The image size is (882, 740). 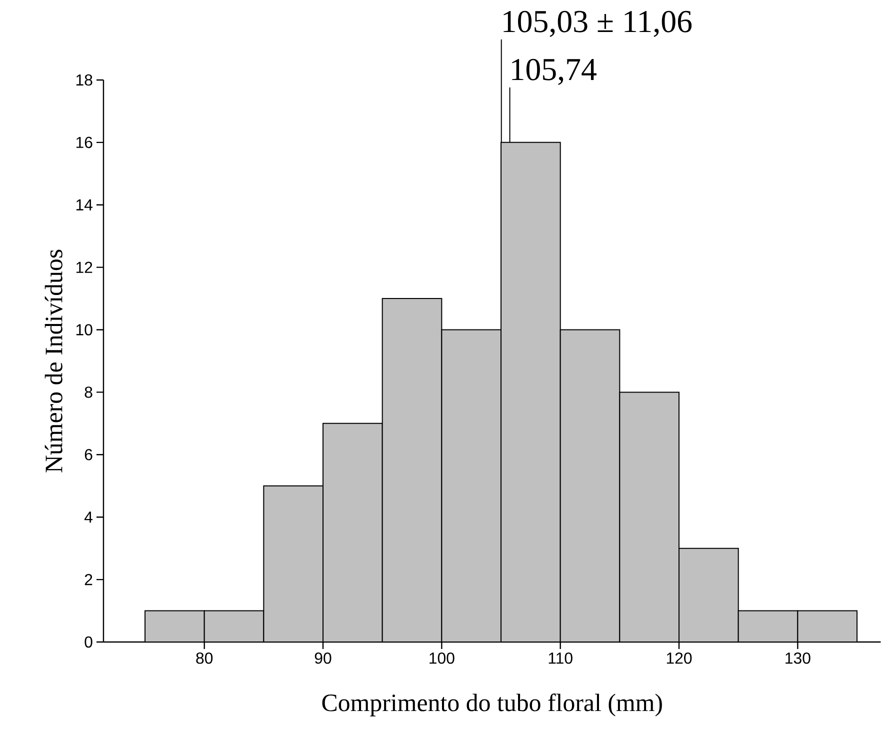 I want to click on y-tick-label: 16, so click(x=84, y=142).